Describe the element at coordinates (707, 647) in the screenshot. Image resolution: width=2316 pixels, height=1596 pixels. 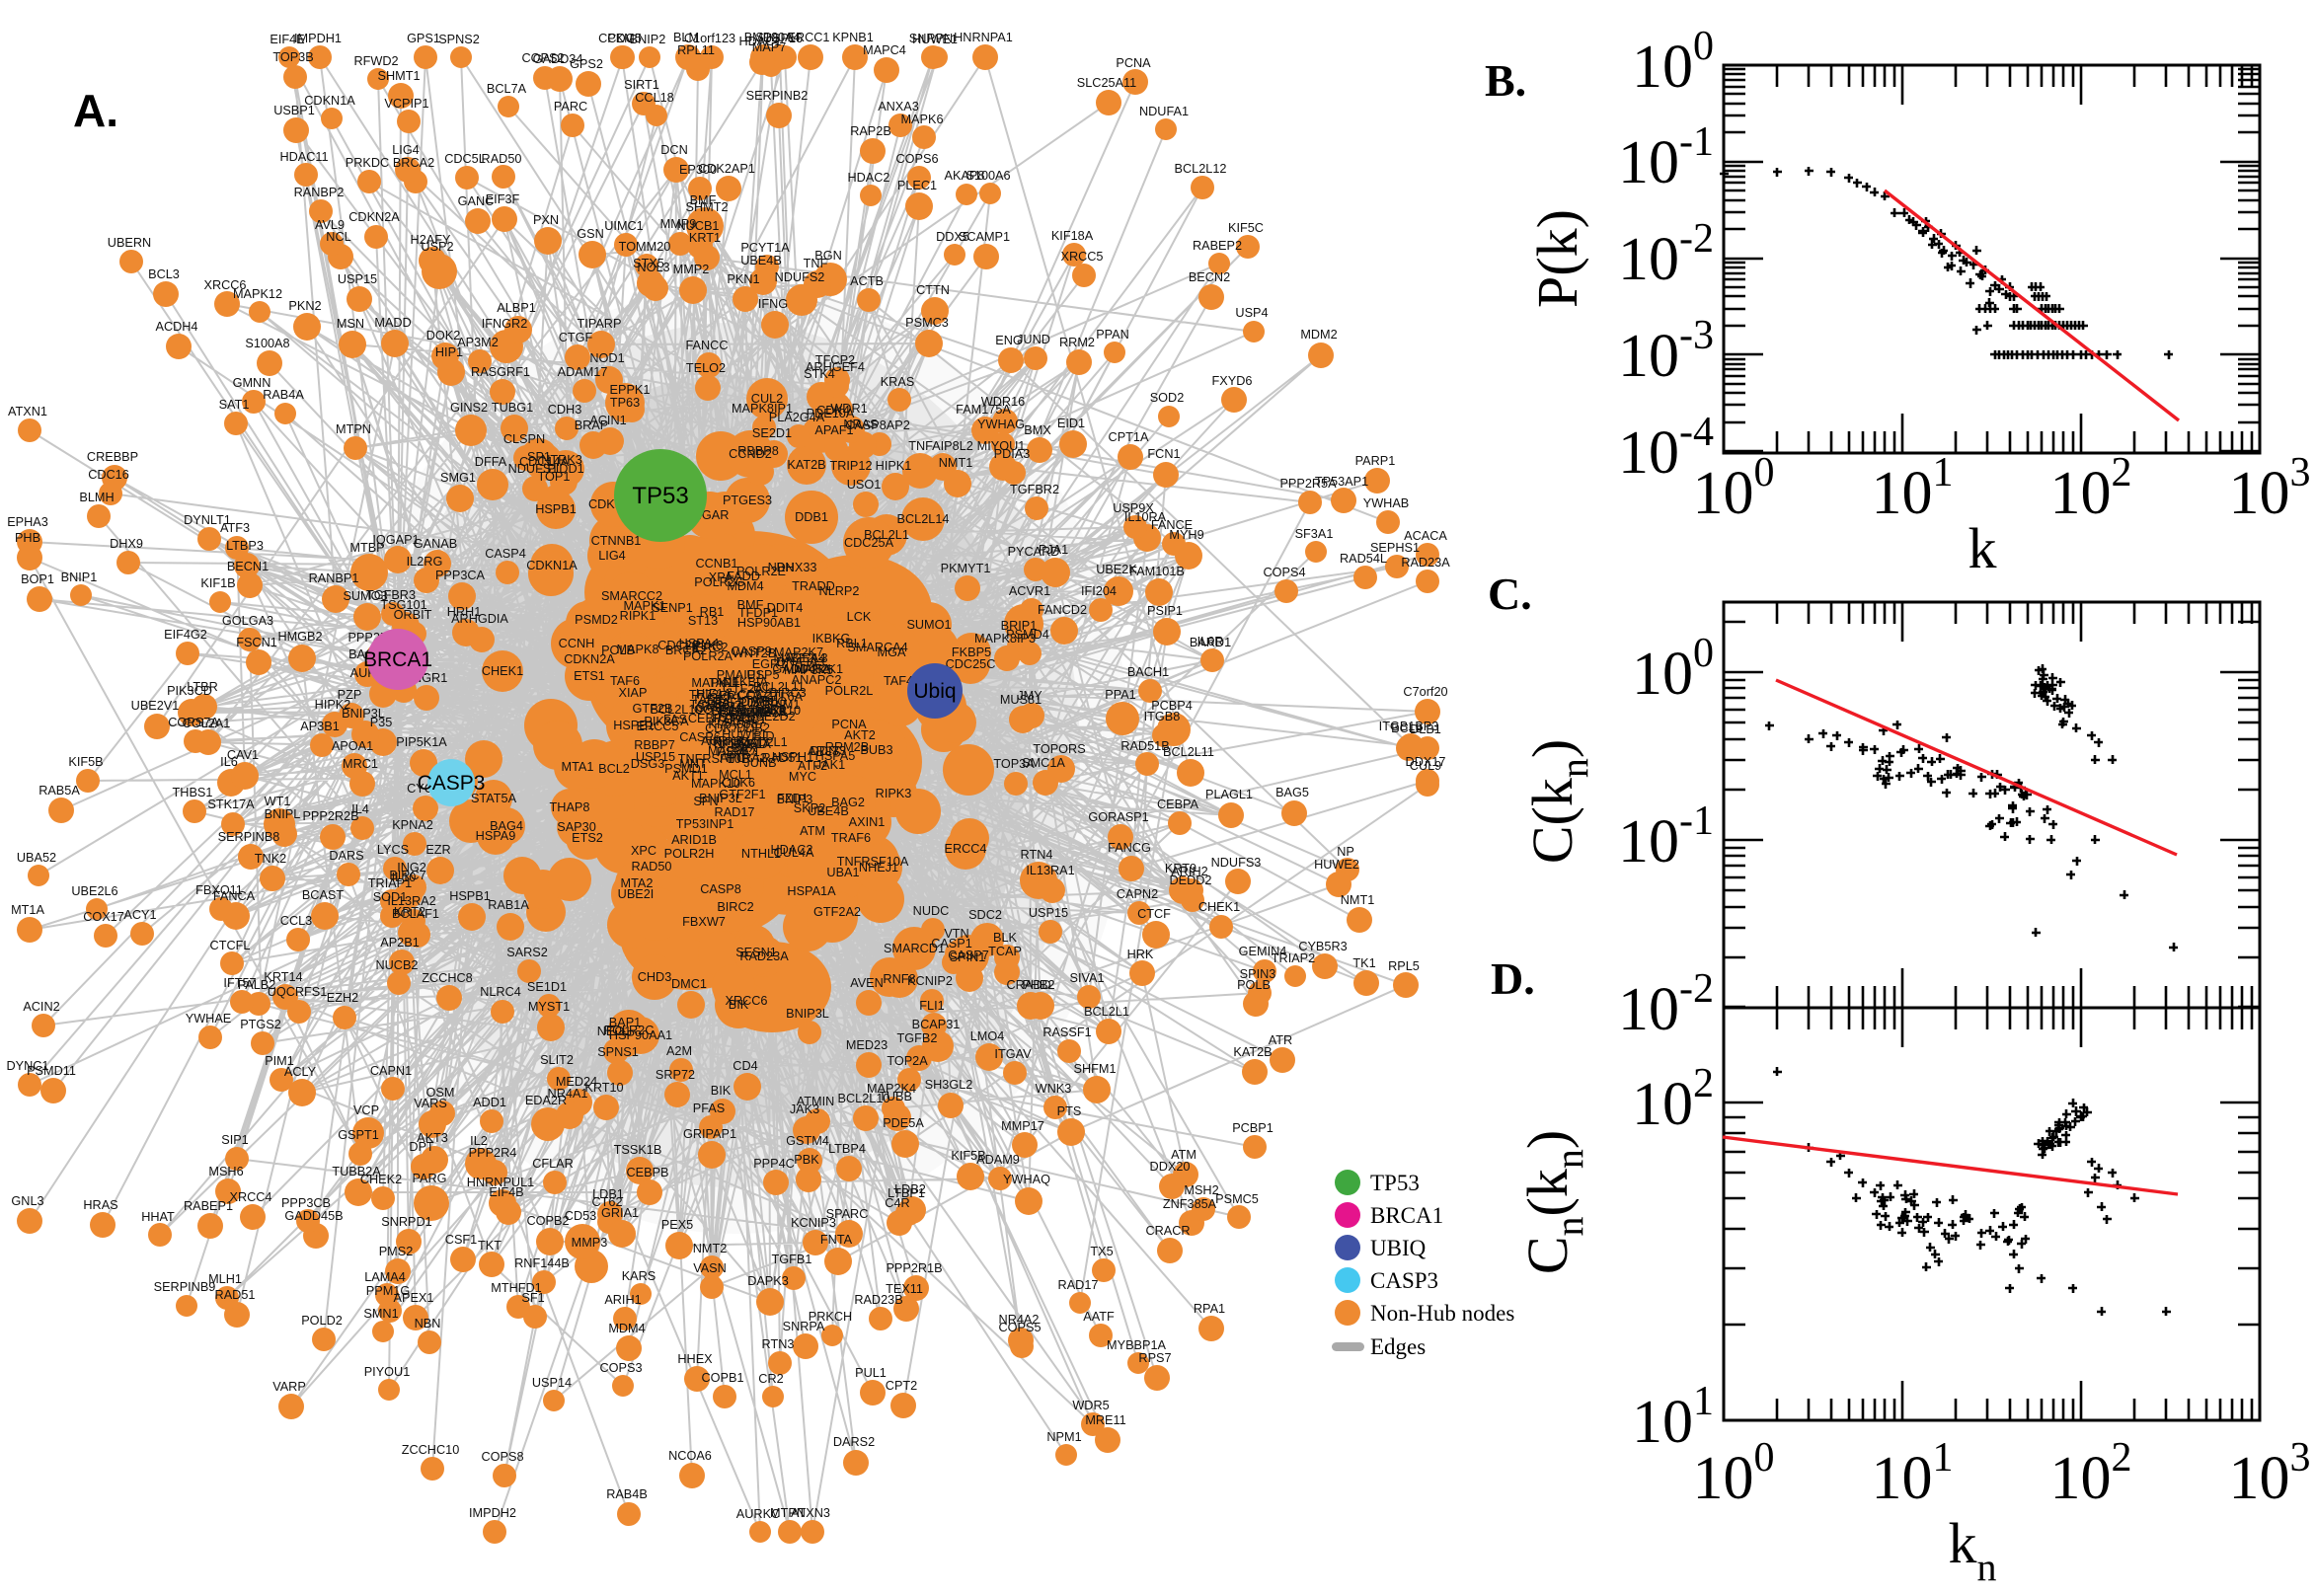
I see `svg-text: HERC2` at that location.